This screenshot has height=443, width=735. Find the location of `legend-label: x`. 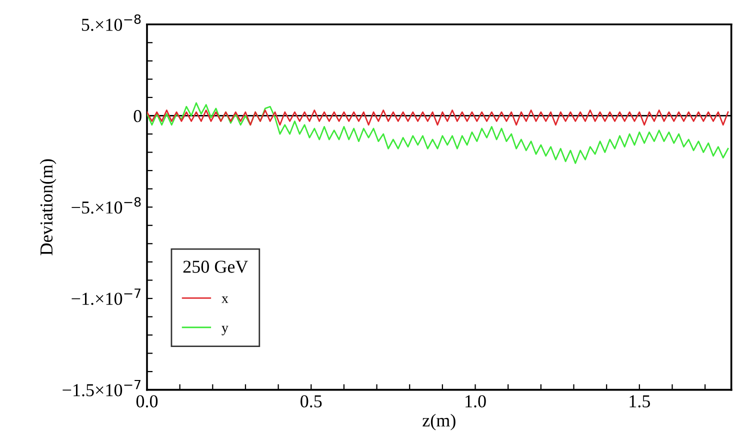

legend-label: x is located at coordinates (225, 299).